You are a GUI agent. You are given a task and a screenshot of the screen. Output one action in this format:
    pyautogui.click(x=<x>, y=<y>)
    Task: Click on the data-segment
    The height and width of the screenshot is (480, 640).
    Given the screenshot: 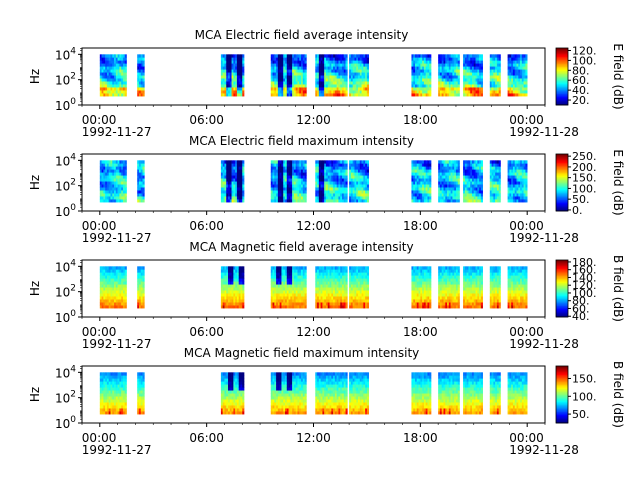 What is the action you would take?
    pyautogui.click(x=331, y=287)
    